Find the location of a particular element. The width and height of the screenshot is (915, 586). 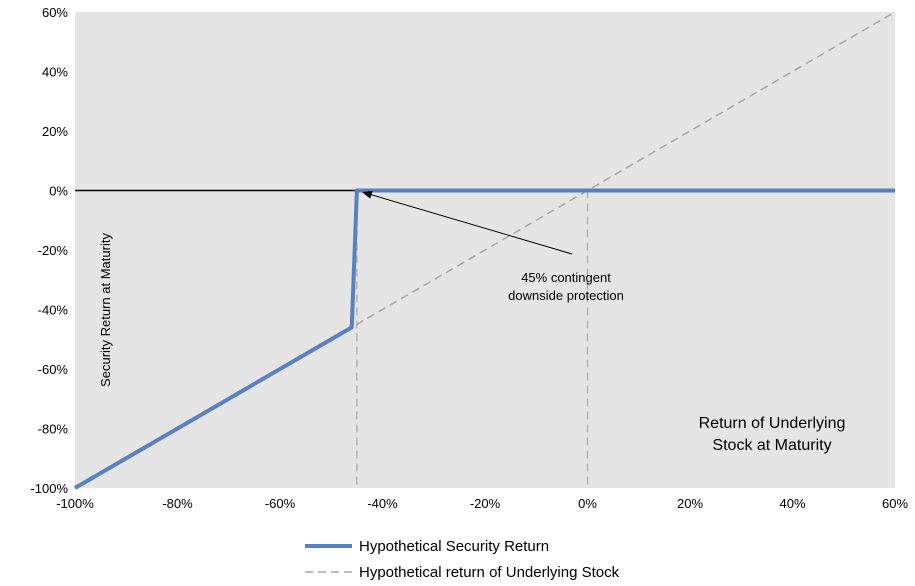

x-tick-label: -80% is located at coordinates (177, 503).